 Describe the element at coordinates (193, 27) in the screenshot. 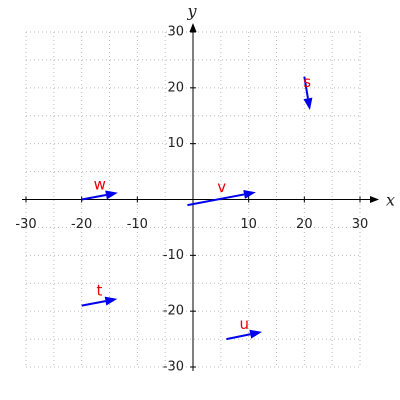

I see `y-axis-arrow` at that location.